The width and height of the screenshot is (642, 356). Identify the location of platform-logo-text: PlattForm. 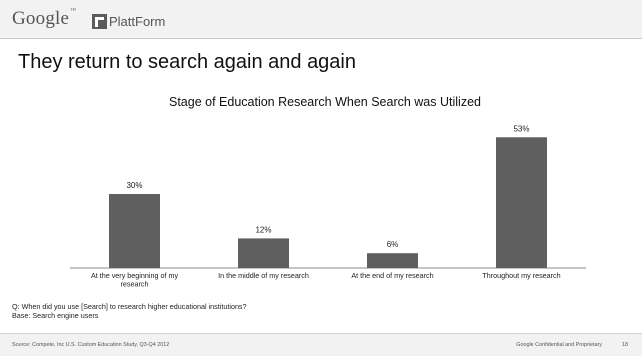
(137, 21).